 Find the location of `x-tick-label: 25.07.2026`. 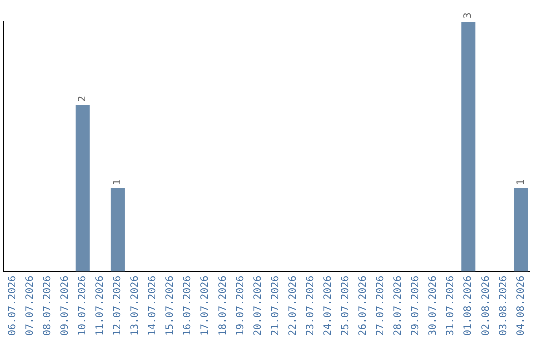

x-tick-label: 25.07.2026 is located at coordinates (346, 306).